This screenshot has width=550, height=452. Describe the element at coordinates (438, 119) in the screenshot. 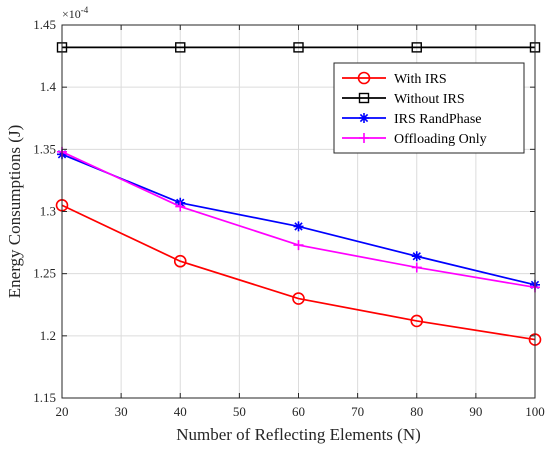

I see `legend-label: IRS RandPhase` at that location.